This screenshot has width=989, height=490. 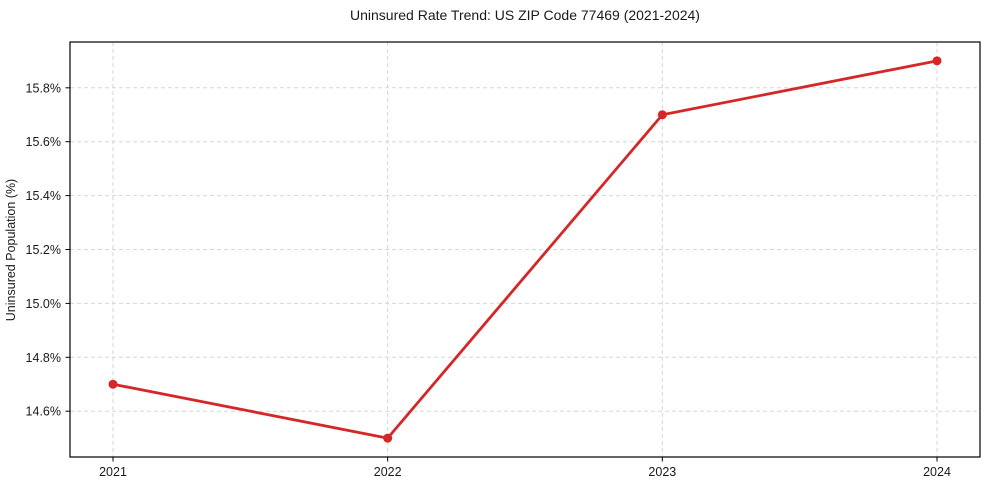 I want to click on data-point-2024, so click(x=937, y=61).